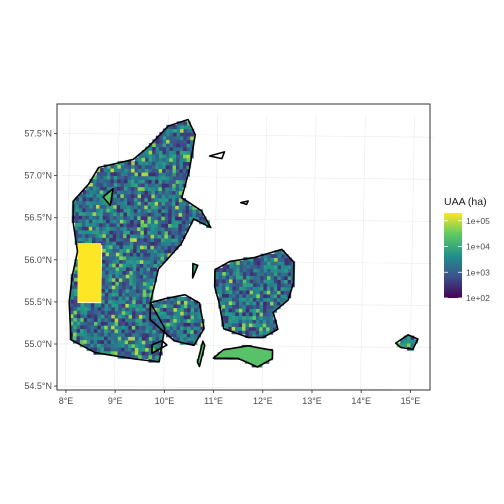 Image resolution: width=504 pixels, height=504 pixels. What do you see at coordinates (38, 344) in the screenshot?
I see `y-tick-label: 55.0°N` at bounding box center [38, 344].